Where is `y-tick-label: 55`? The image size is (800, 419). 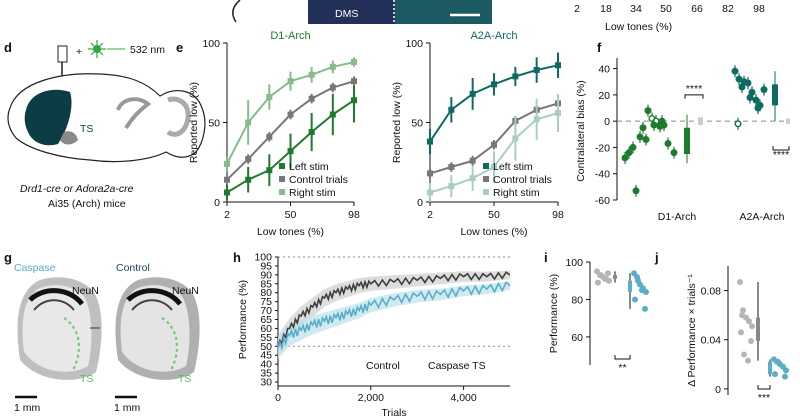 y-tick-label: 55 is located at coordinates (266, 338).